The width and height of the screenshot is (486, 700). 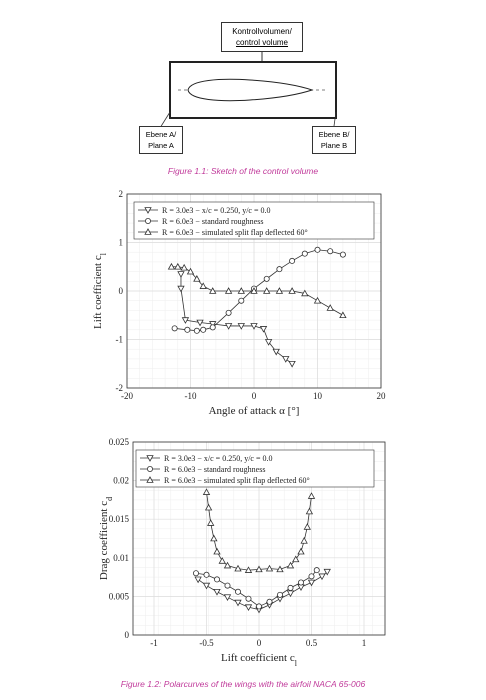 What do you see at coordinates (312, 643) in the screenshot?
I see `x-tick-label: 0.5` at bounding box center [312, 643].